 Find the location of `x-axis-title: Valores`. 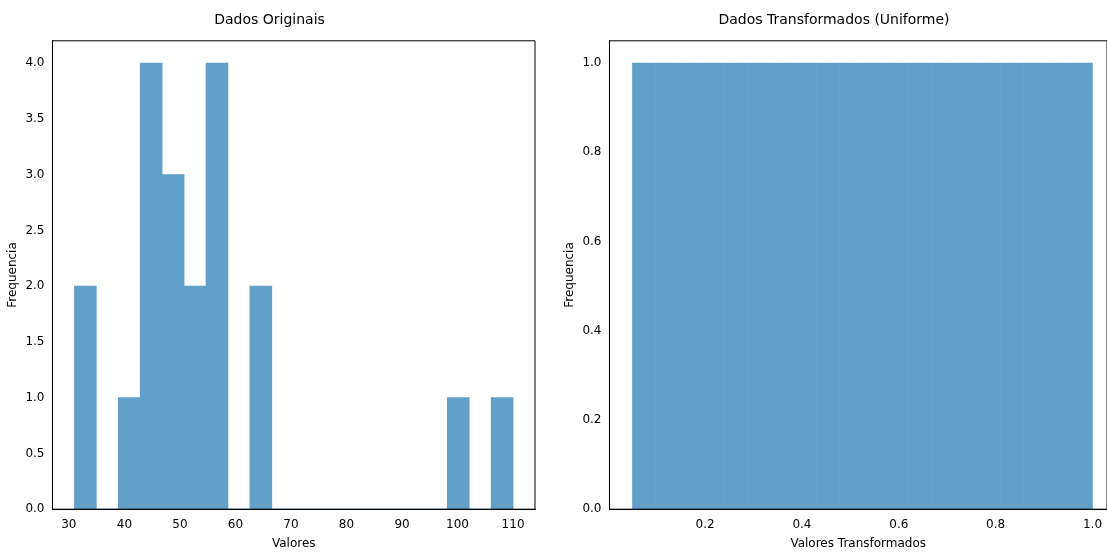

x-axis-title: Valores is located at coordinates (293, 542).